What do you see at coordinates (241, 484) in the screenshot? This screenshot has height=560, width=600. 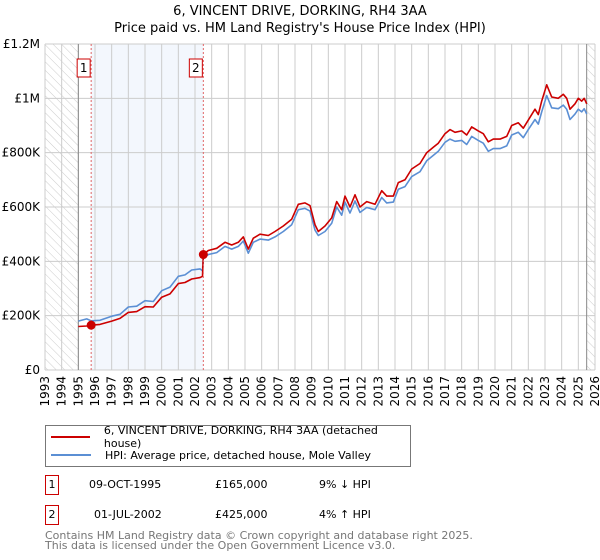 I see `sale-price: £165,000` at bounding box center [241, 484].